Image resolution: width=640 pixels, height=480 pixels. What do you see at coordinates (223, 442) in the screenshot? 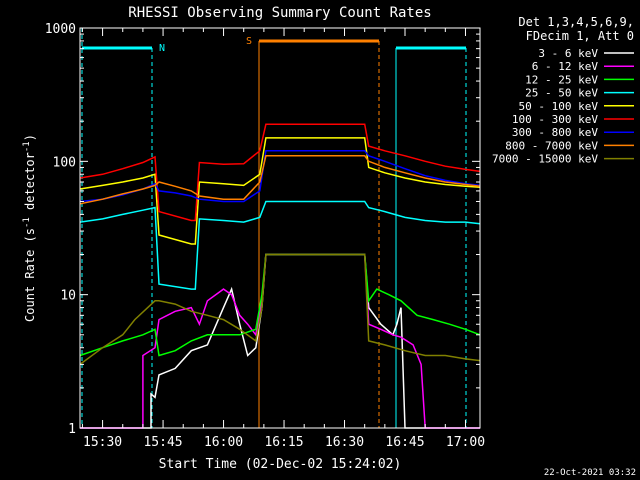
I see `x-tick-label: 16:00` at bounding box center [223, 442].